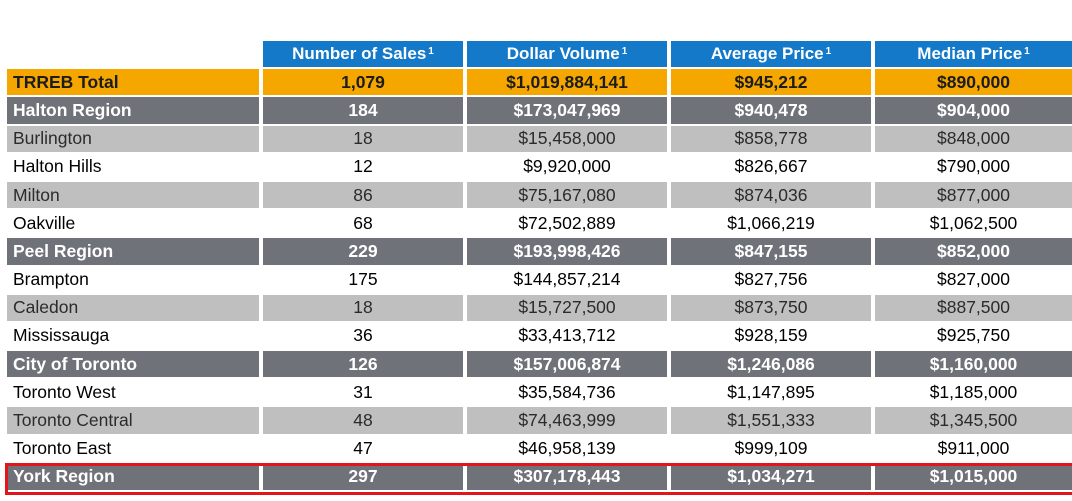 This screenshot has height=501, width=1072. What do you see at coordinates (569, 393) in the screenshot?
I see `dollar-volume-cell: $35,584,736` at bounding box center [569, 393].